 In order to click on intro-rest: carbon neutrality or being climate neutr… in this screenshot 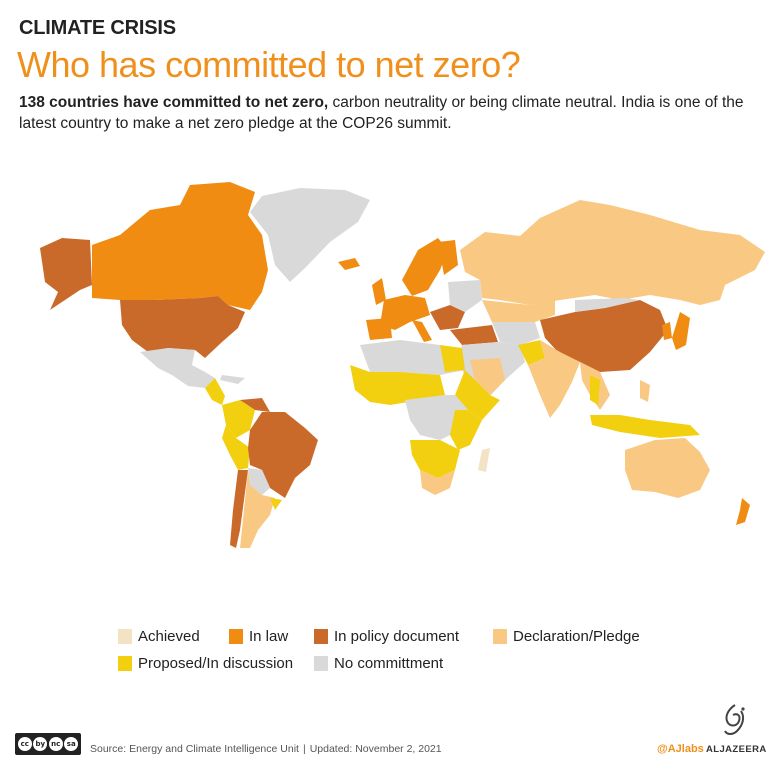, I will do `click(381, 113)`.